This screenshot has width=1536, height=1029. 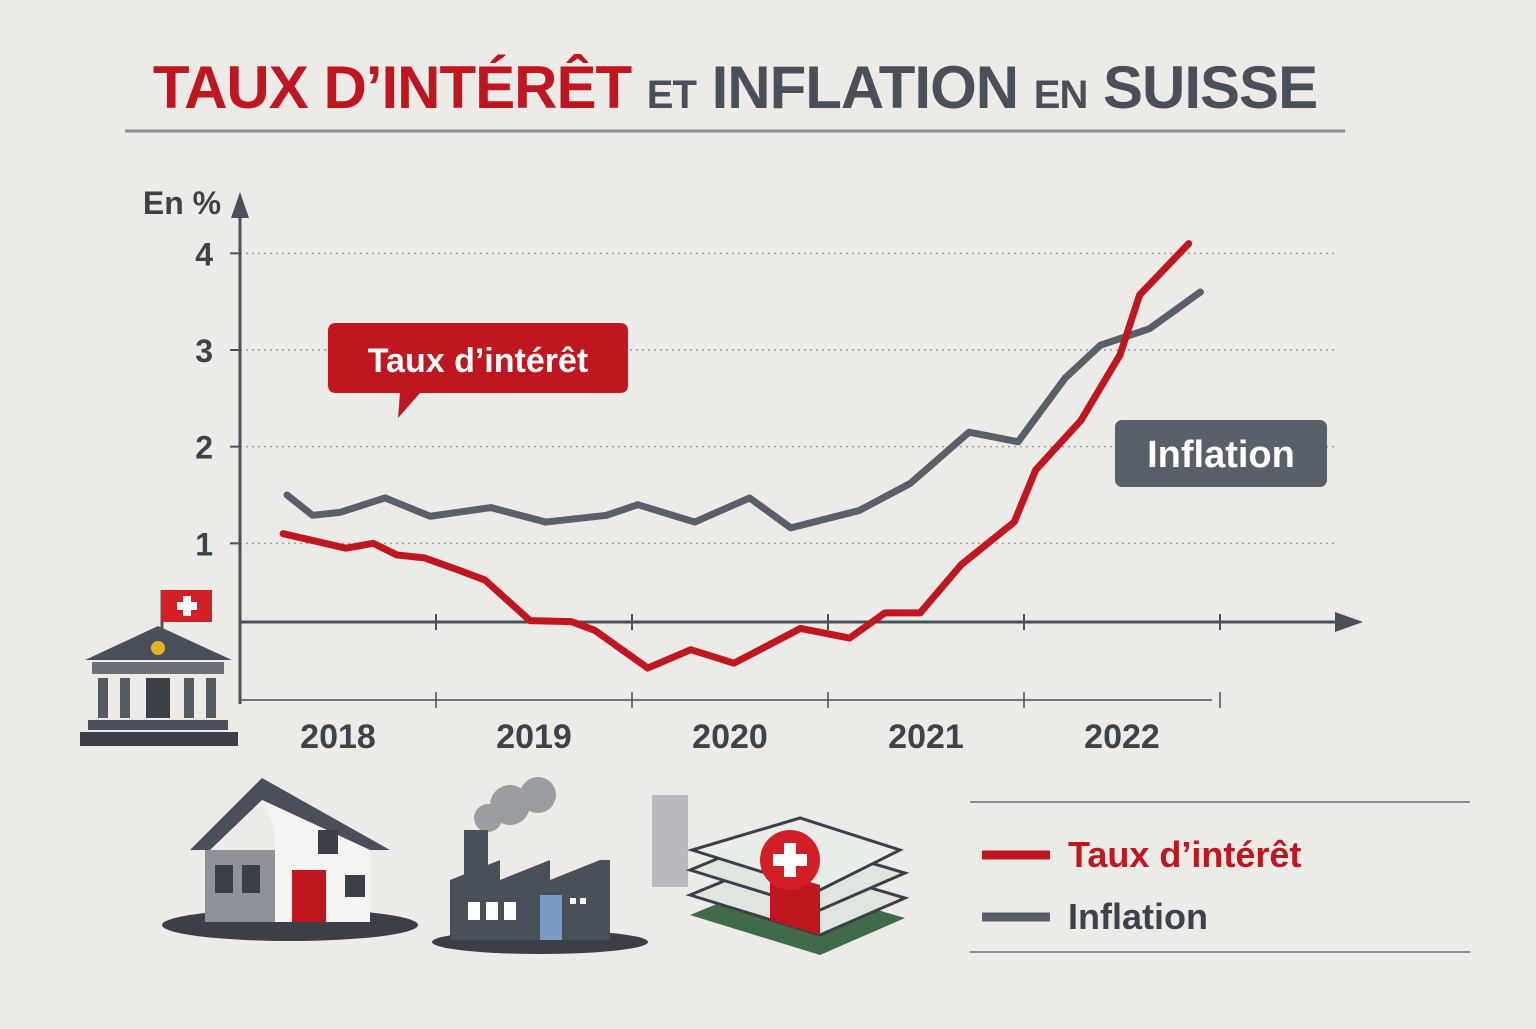 I want to click on chart-title: TAUX D’INTÉRÊT ET INFLATION EN SUISSE, so click(x=735, y=87).